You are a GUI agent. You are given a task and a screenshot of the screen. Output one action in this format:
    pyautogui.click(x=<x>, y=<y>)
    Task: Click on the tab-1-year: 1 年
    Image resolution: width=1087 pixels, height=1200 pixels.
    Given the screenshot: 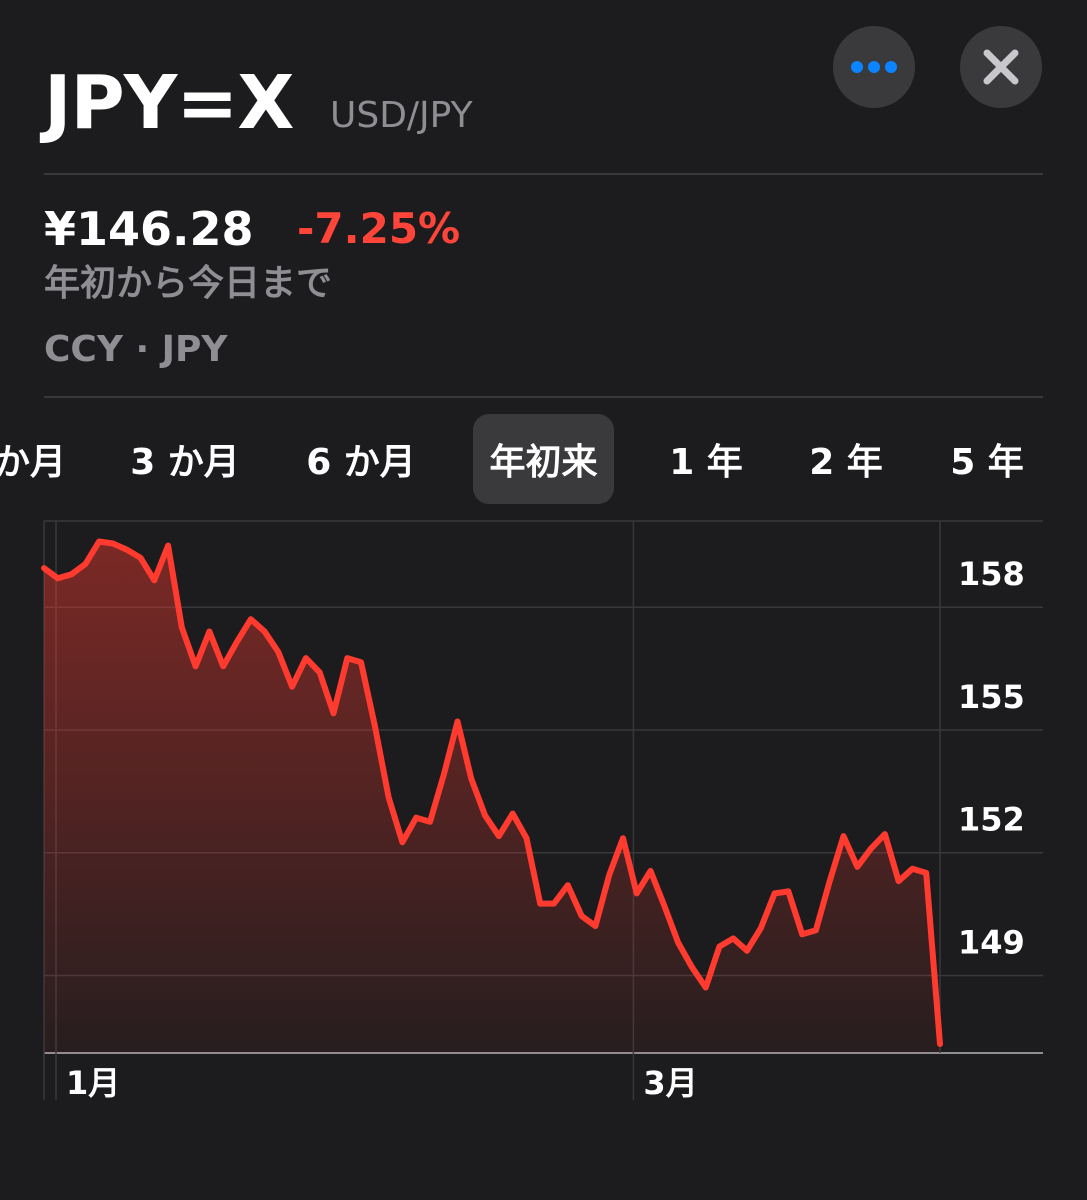 What is the action you would take?
    pyautogui.click(x=706, y=462)
    